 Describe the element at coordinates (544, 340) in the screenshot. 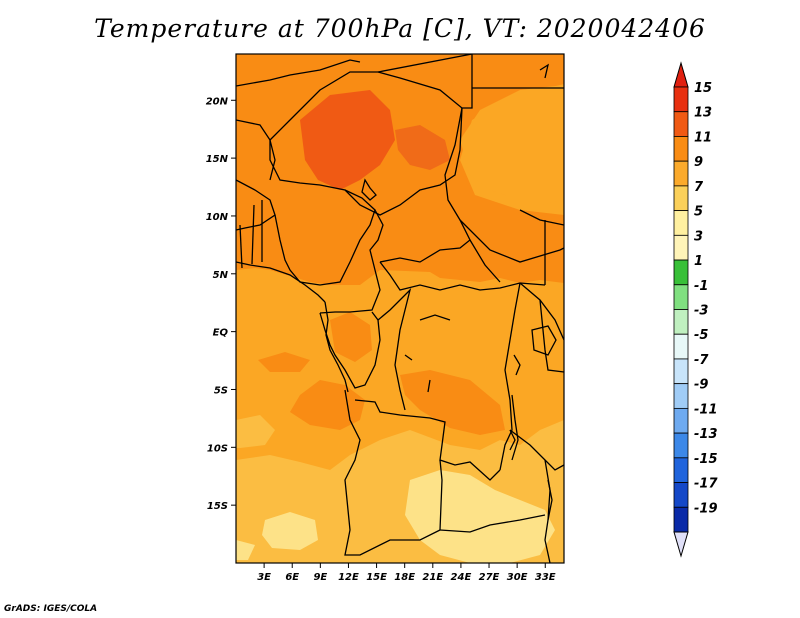

I see `lake-victoria` at that location.